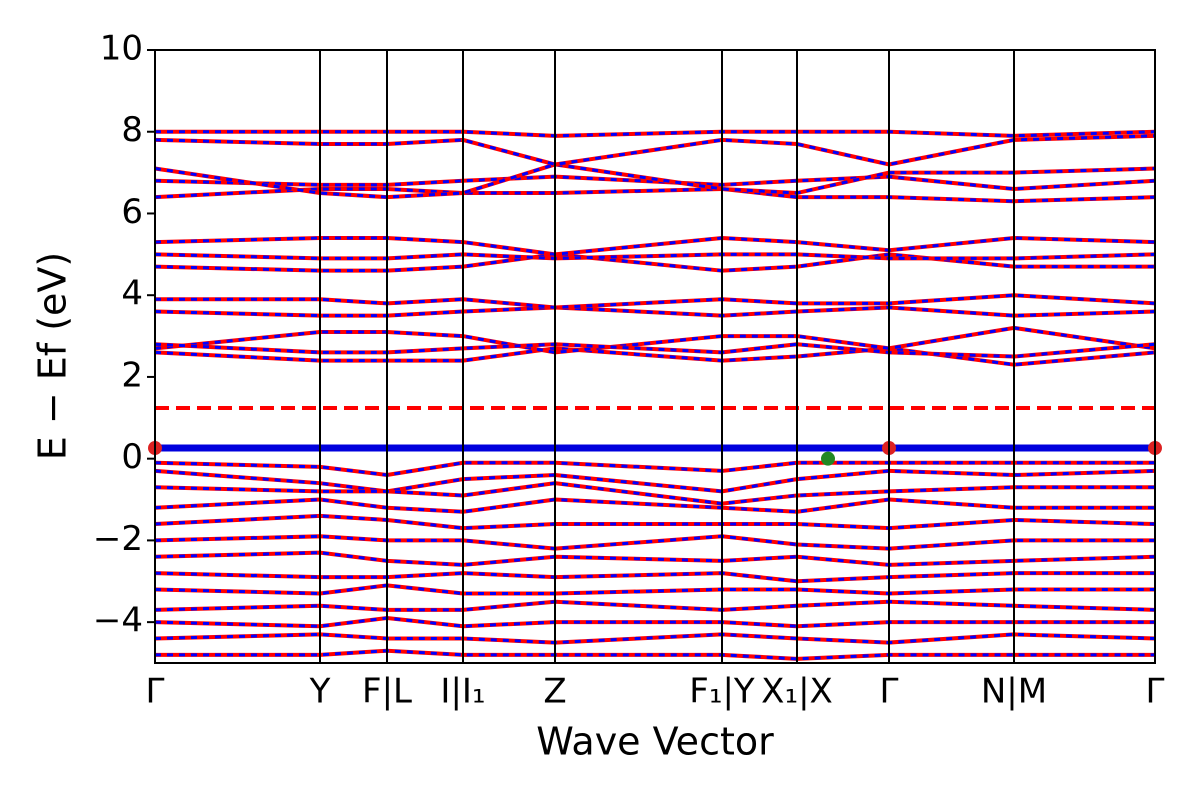  I want to click on y-tick-label: 2, so click(132, 375).